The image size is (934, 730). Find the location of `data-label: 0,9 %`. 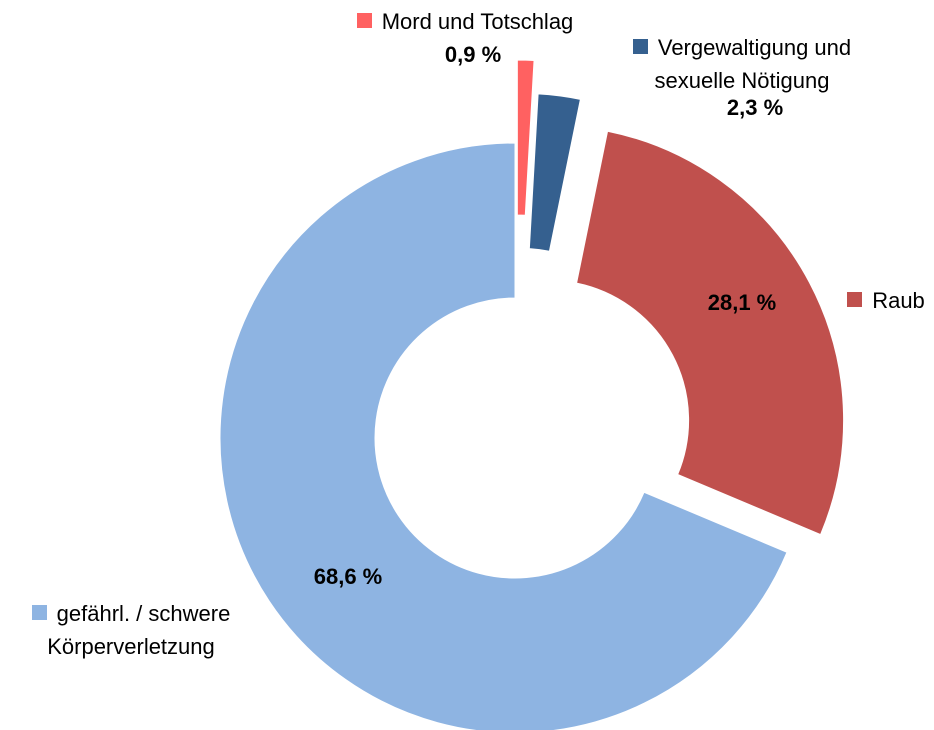

data-label: 0,9 % is located at coordinates (473, 54).